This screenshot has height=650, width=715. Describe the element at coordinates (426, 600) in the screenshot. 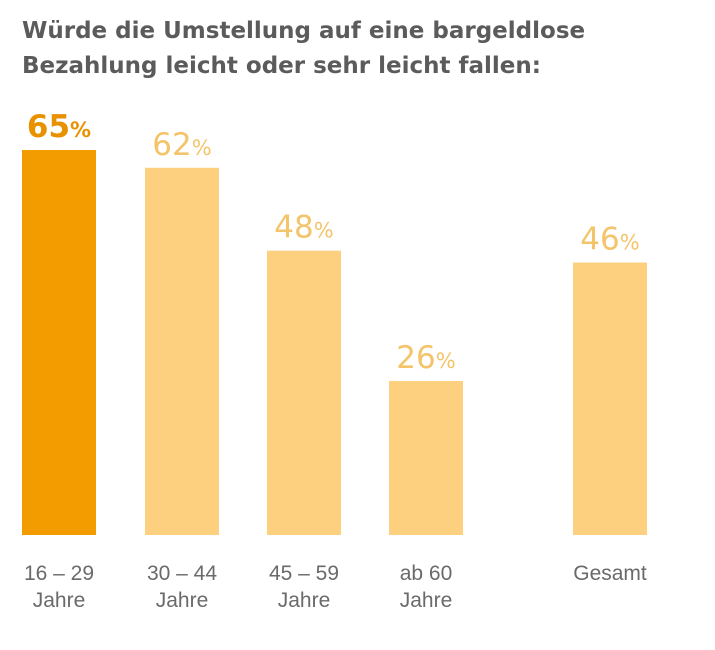

I see `category-label-3-line-1: Jahre` at that location.